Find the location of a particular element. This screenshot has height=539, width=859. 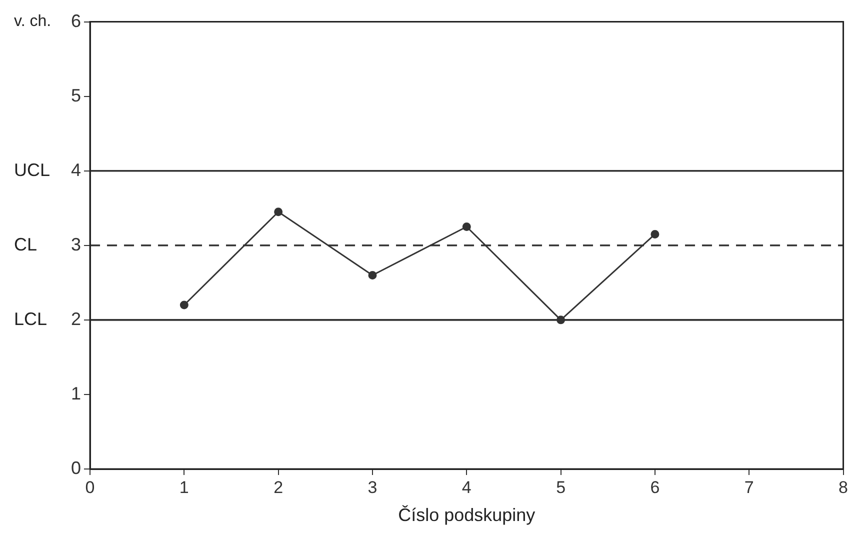

x-tick-label: 8 is located at coordinates (843, 487).